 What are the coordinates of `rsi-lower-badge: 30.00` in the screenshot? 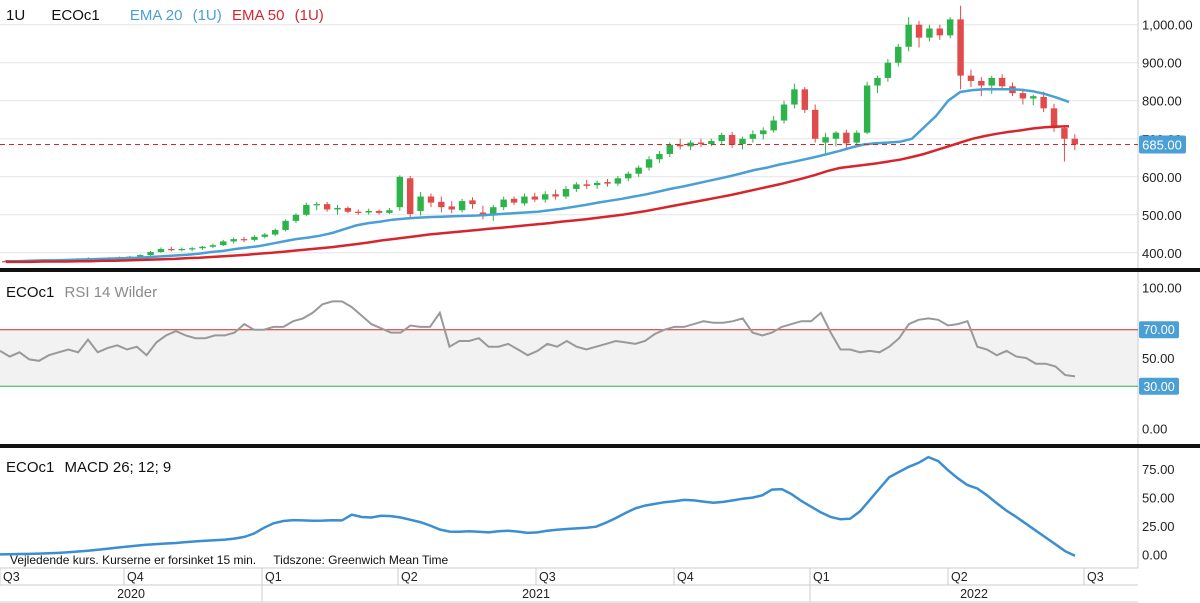 It's located at (1159, 386).